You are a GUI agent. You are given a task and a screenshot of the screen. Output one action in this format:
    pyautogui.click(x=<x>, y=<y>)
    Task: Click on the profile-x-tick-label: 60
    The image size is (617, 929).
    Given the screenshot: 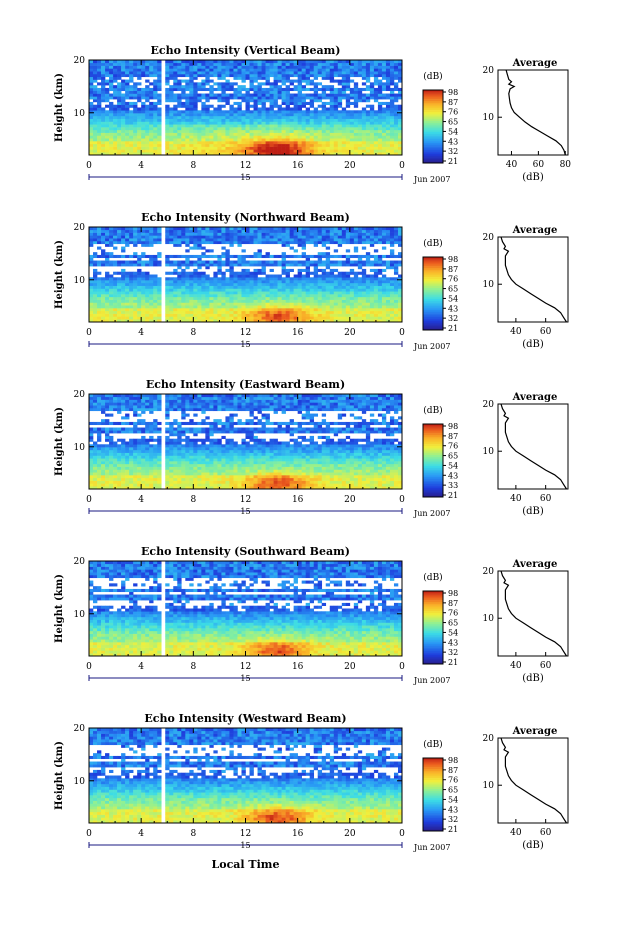 What is the action you would take?
    pyautogui.click(x=546, y=332)
    